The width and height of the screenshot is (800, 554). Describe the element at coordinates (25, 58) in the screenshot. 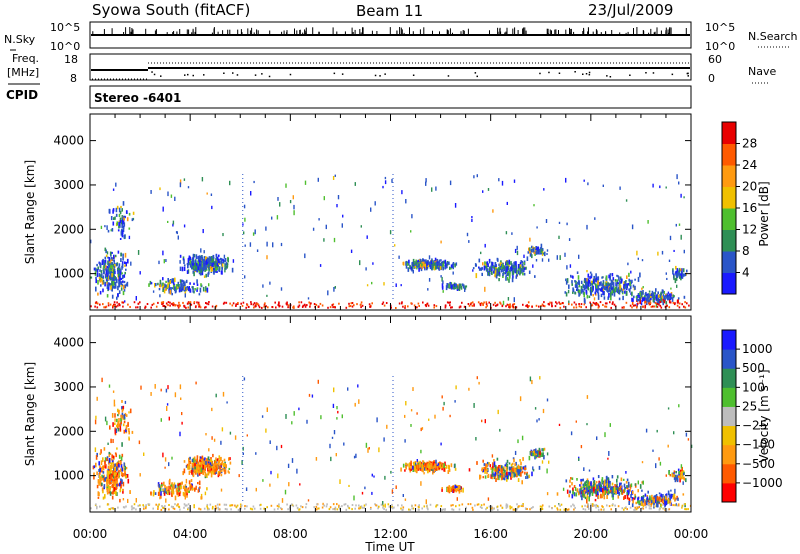

I see `freq-label: Freq.` at that location.